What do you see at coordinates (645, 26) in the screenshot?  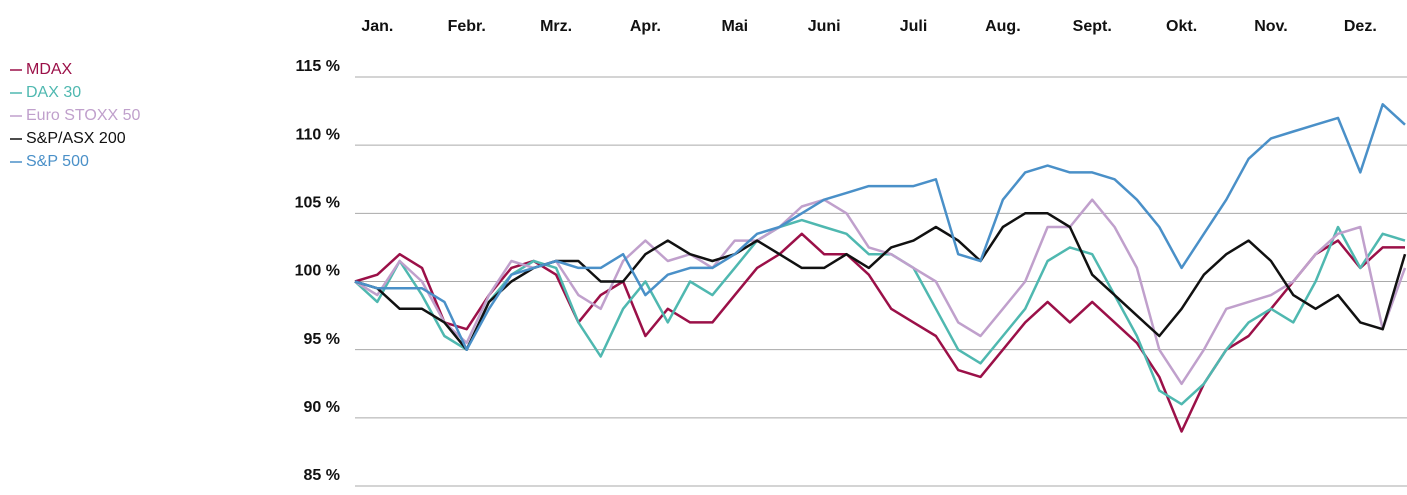 I see `month-label: Apr.` at bounding box center [645, 26].